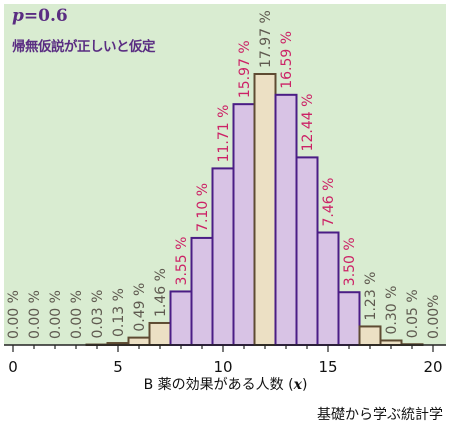 This screenshot has height=435, width=451. What do you see at coordinates (18, 16) in the screenshot?
I see `p-variable: p` at bounding box center [18, 16].